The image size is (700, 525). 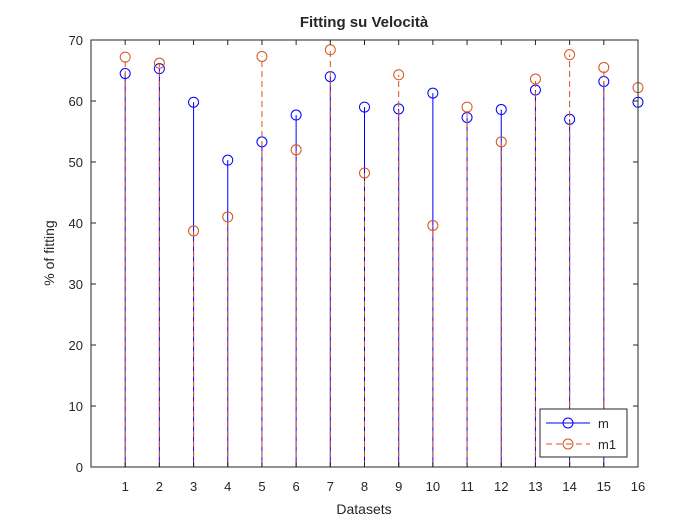 What do you see at coordinates (79, 467) in the screenshot?
I see `y-tick-label: 0` at bounding box center [79, 467].